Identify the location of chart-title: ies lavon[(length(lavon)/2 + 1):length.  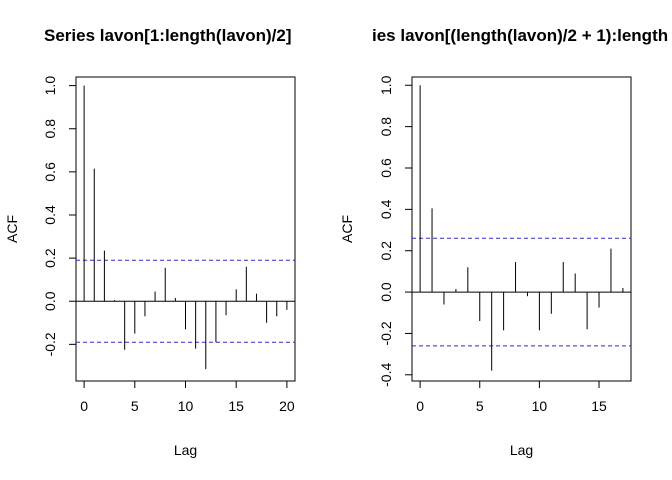
(520, 35).